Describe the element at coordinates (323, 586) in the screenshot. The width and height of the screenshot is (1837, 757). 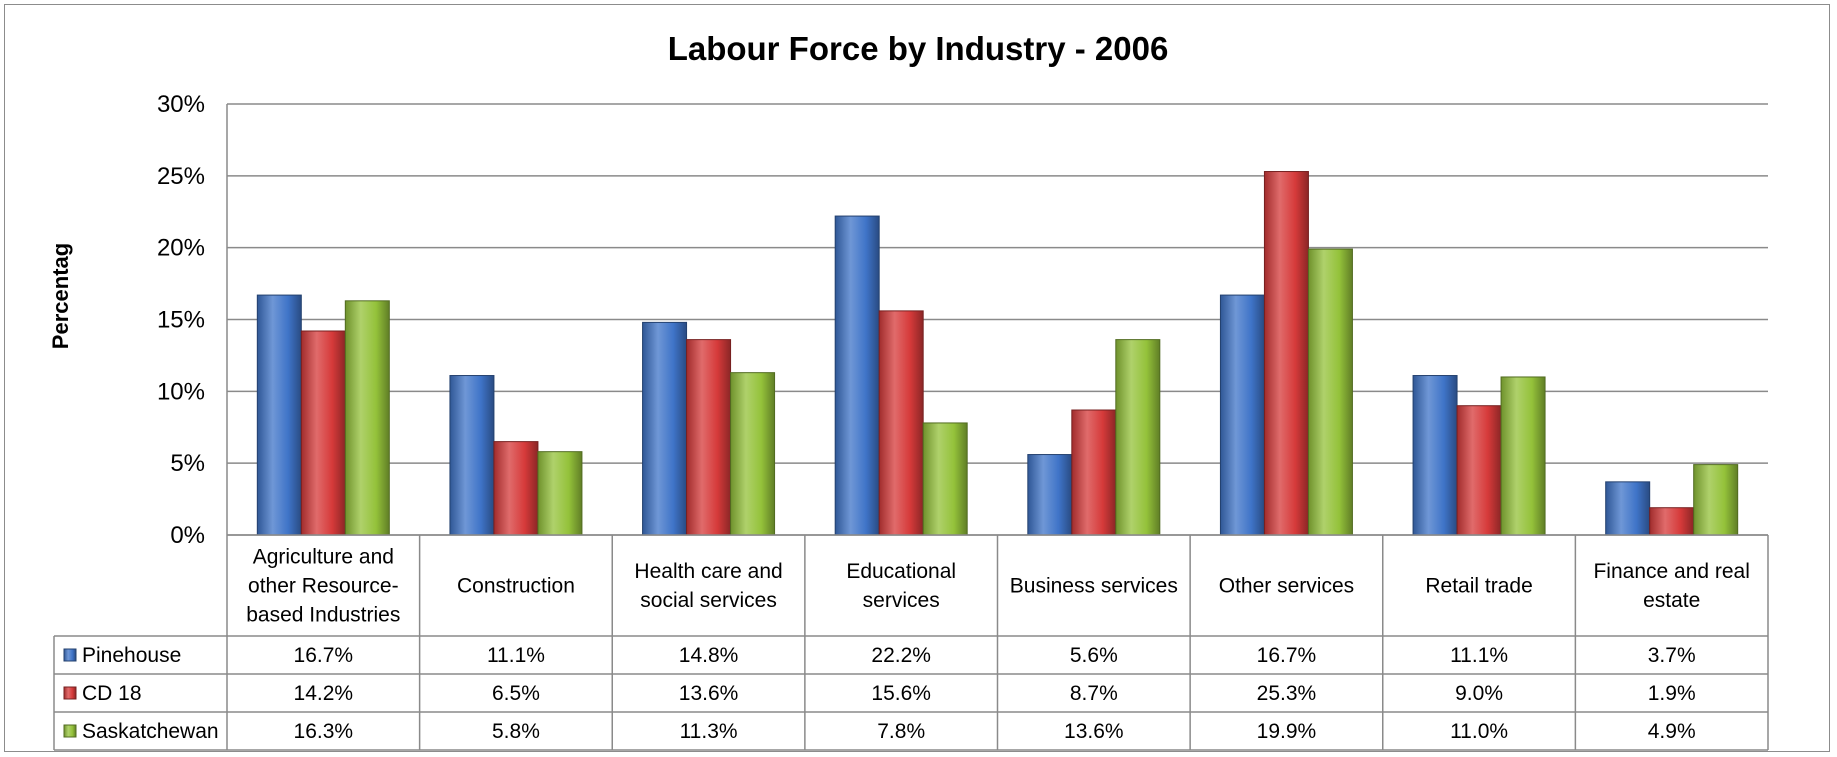
I see `category-label: other Resource-` at that location.